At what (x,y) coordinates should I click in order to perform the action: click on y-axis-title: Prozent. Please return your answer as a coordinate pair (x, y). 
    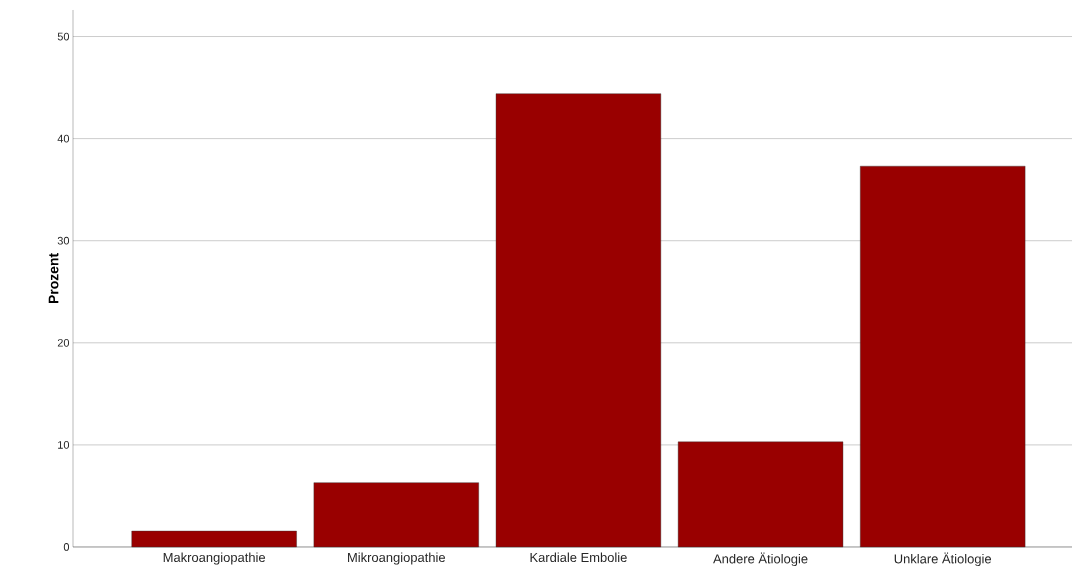
    Looking at the image, I should click on (53, 278).